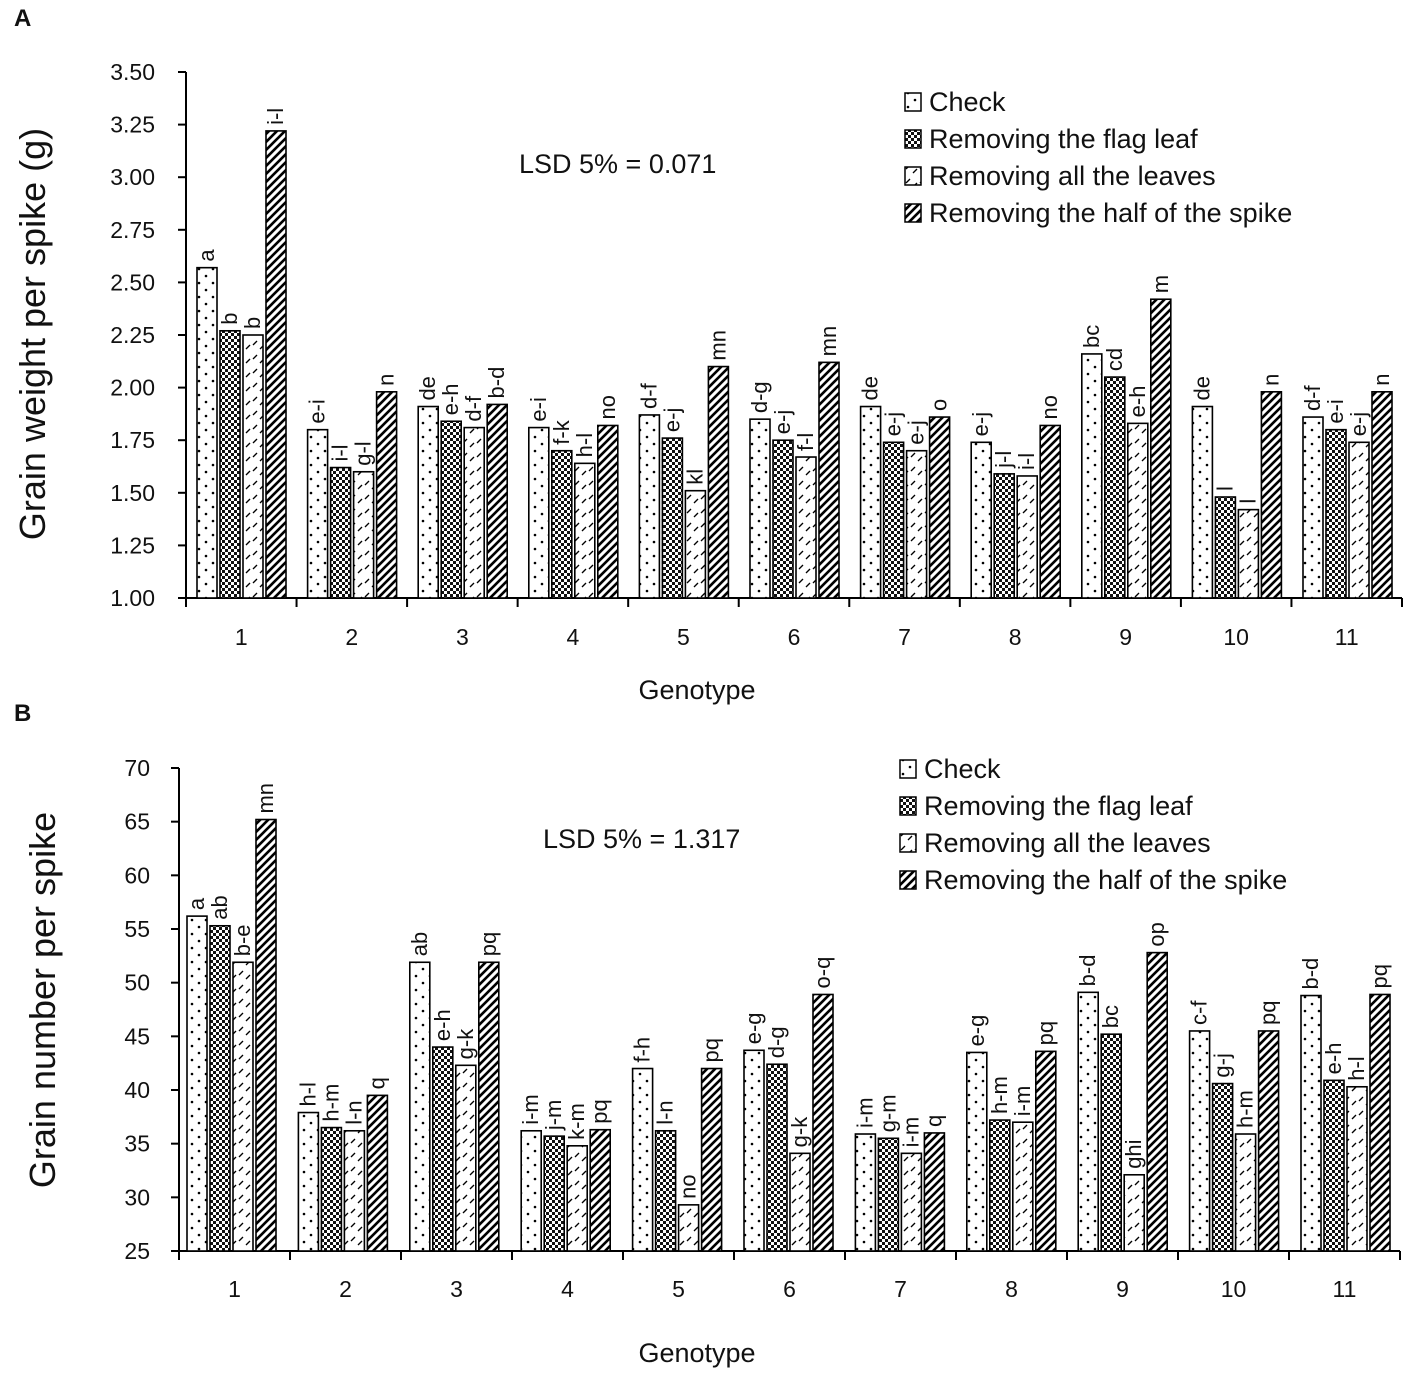 The width and height of the screenshot is (1417, 1373). Describe the element at coordinates (1201, 388) in the screenshot. I see `bar-significance-label: de` at that location.